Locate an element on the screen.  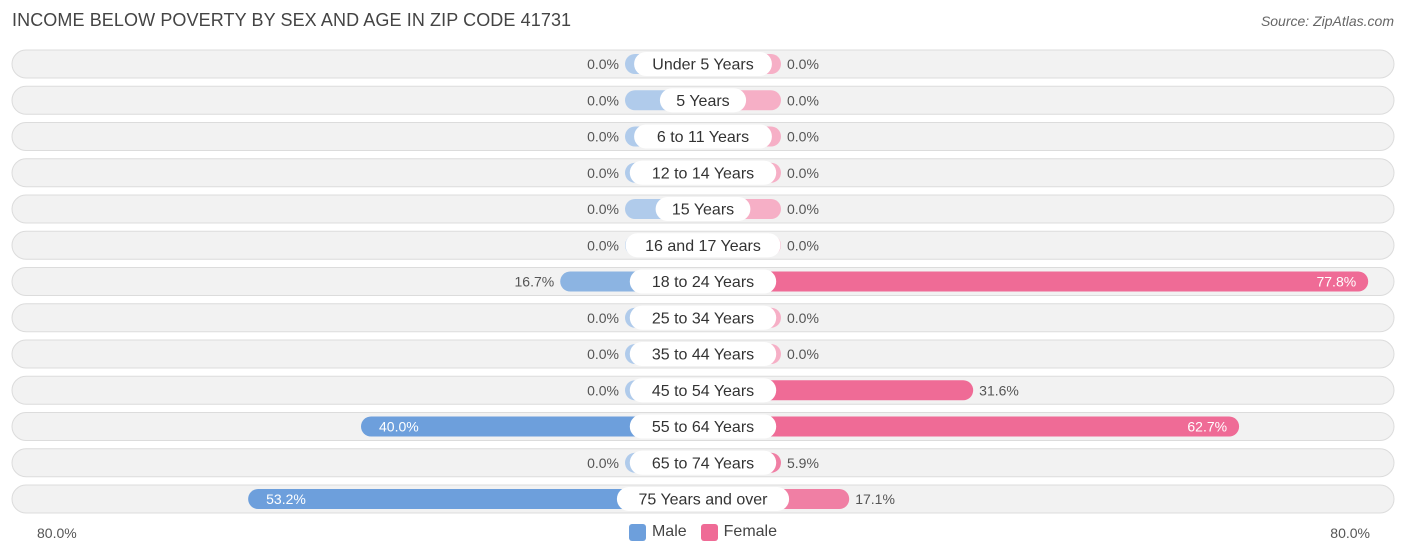
category-label: 5 Years is located at coordinates (702, 101).